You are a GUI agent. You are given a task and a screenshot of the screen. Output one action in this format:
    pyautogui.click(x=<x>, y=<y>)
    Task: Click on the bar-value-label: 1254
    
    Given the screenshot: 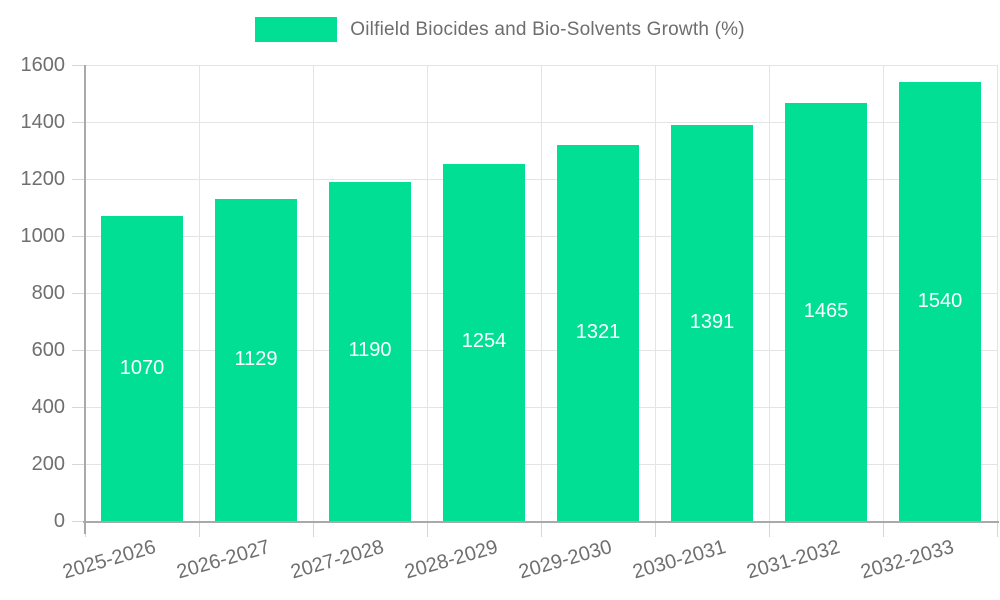 What is the action you would take?
    pyautogui.click(x=484, y=341)
    